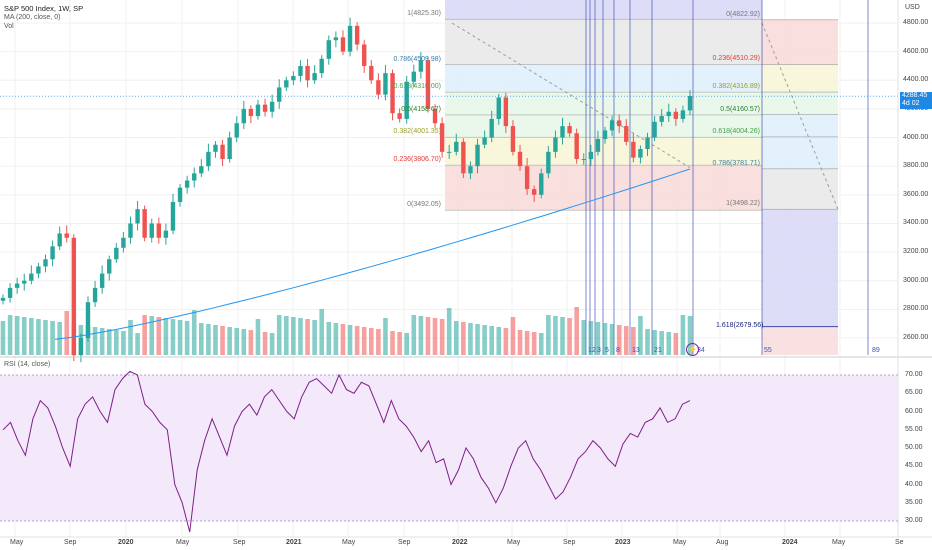 Image resolution: width=932 pixels, height=550 pixels. What do you see at coordinates (417, 160) in the screenshot?
I see `fib-left-level-label: 0.236(3806.70)` at bounding box center [417, 160].